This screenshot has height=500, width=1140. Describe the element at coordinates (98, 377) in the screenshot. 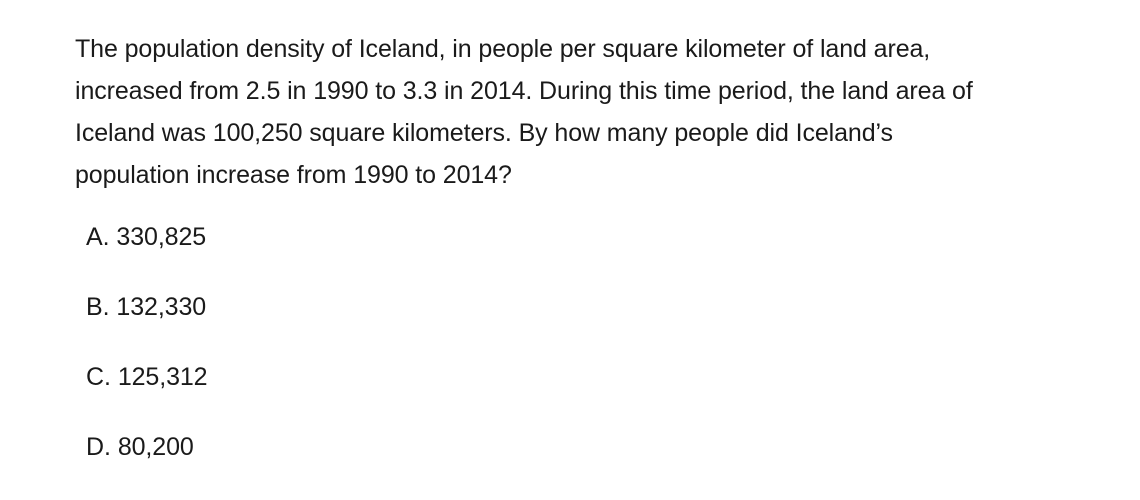

I see `choice-letter: C.` at that location.